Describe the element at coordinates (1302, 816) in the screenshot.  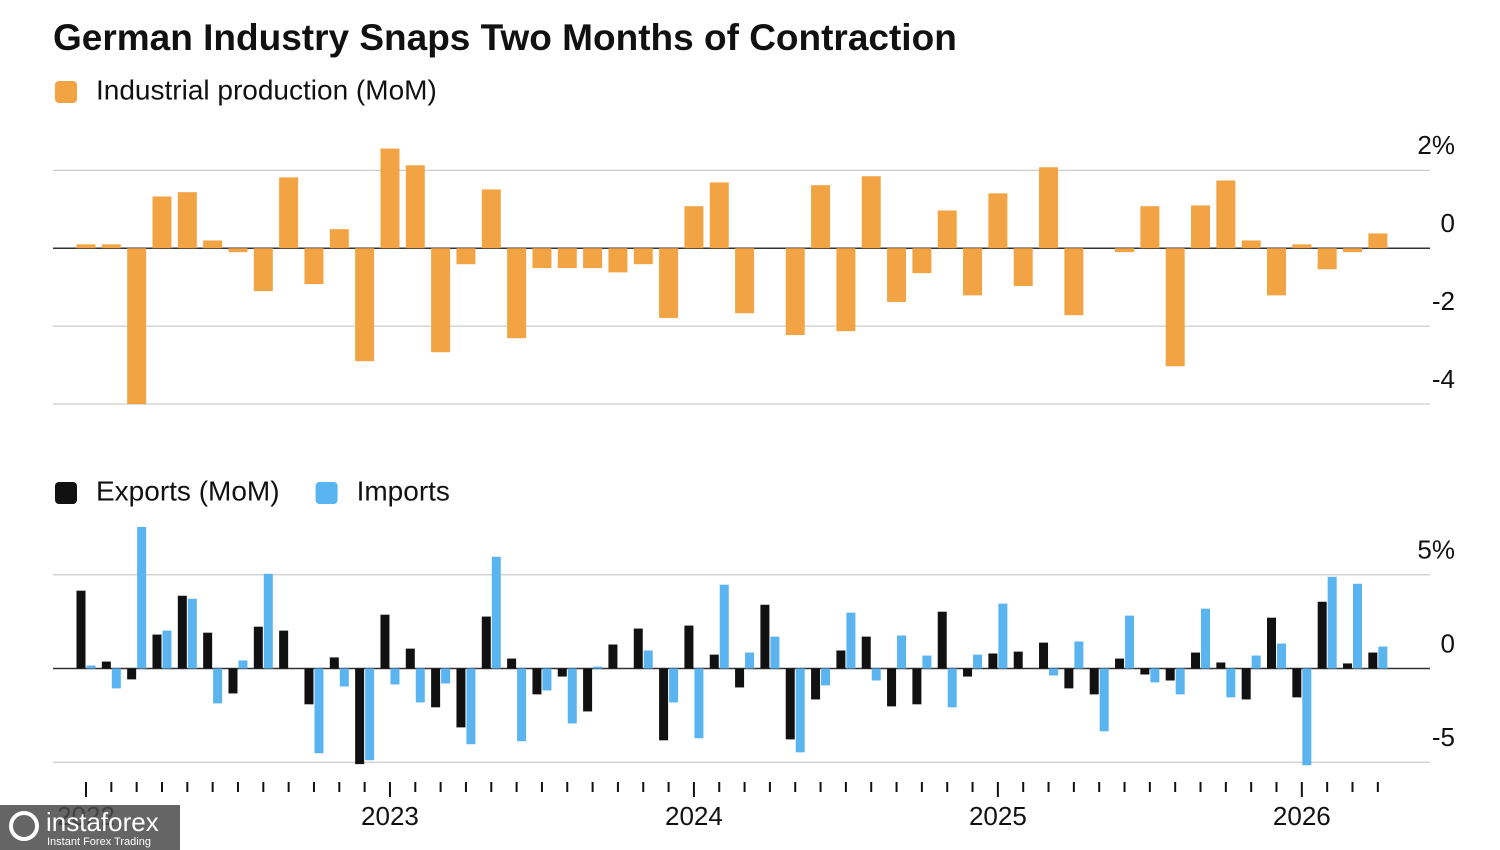
I see `x-tick-label: 2026` at that location.